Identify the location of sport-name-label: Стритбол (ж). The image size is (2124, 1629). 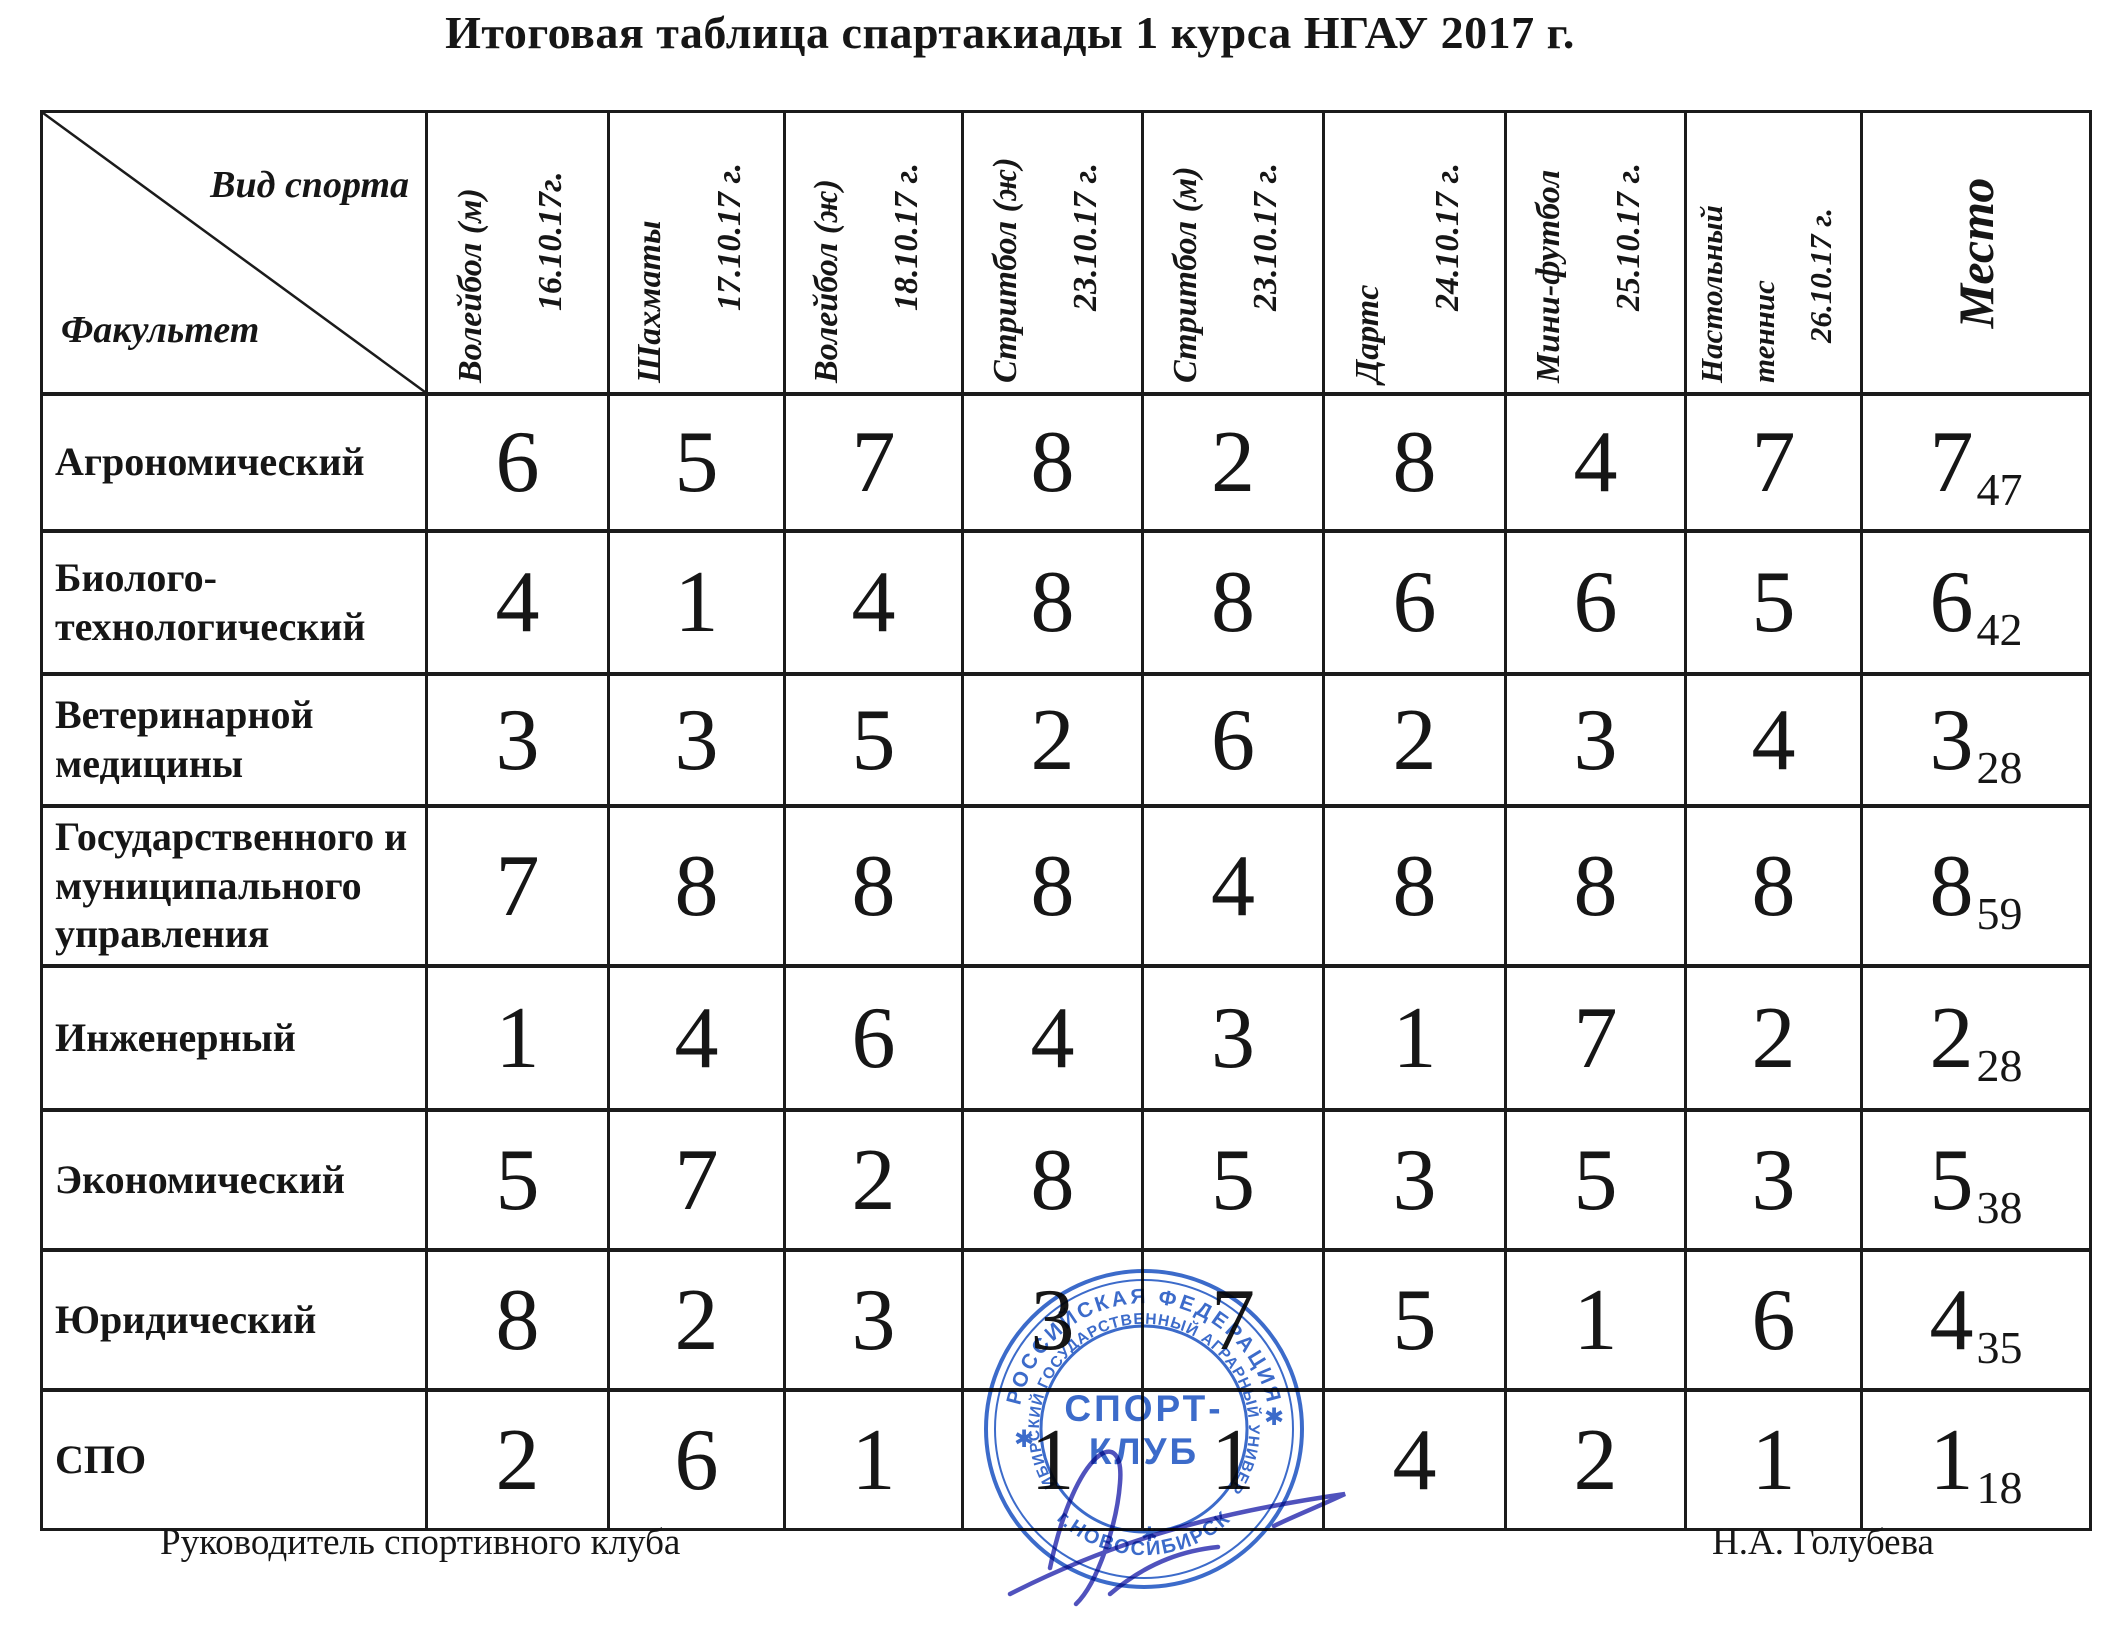
(1005, 269).